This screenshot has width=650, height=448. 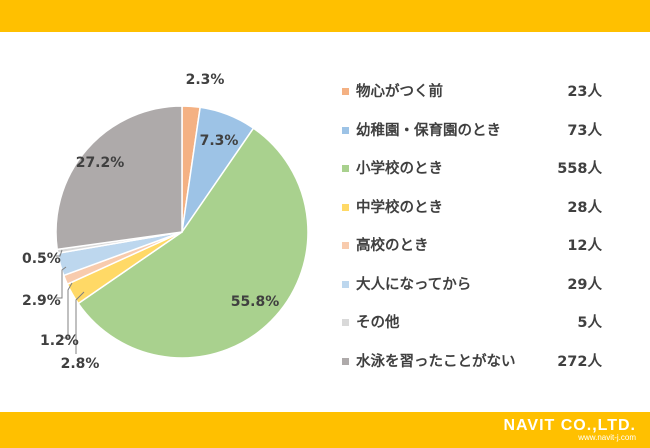 What do you see at coordinates (378, 323) in the screenshot?
I see `legend-label: その他` at bounding box center [378, 323].